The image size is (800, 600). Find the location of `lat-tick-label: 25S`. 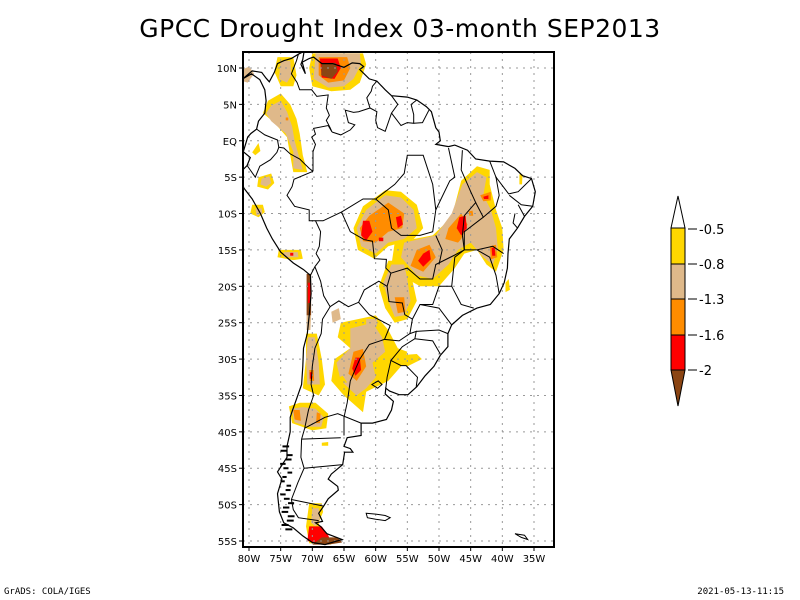

lat-tick-label: 25S is located at coordinates (227, 324).